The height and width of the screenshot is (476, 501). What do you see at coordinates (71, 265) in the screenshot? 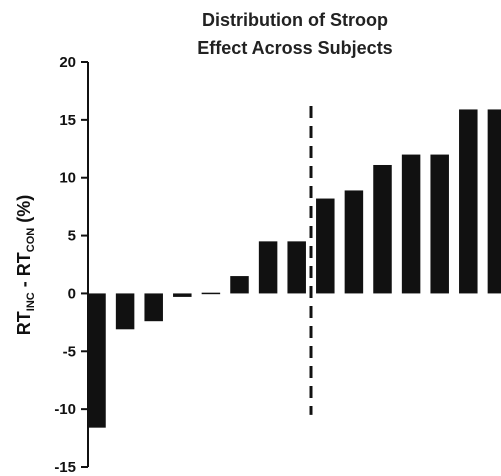
I see `y-axis: 20 15 10 5 0 -5 -10 -15` at bounding box center [71, 265].